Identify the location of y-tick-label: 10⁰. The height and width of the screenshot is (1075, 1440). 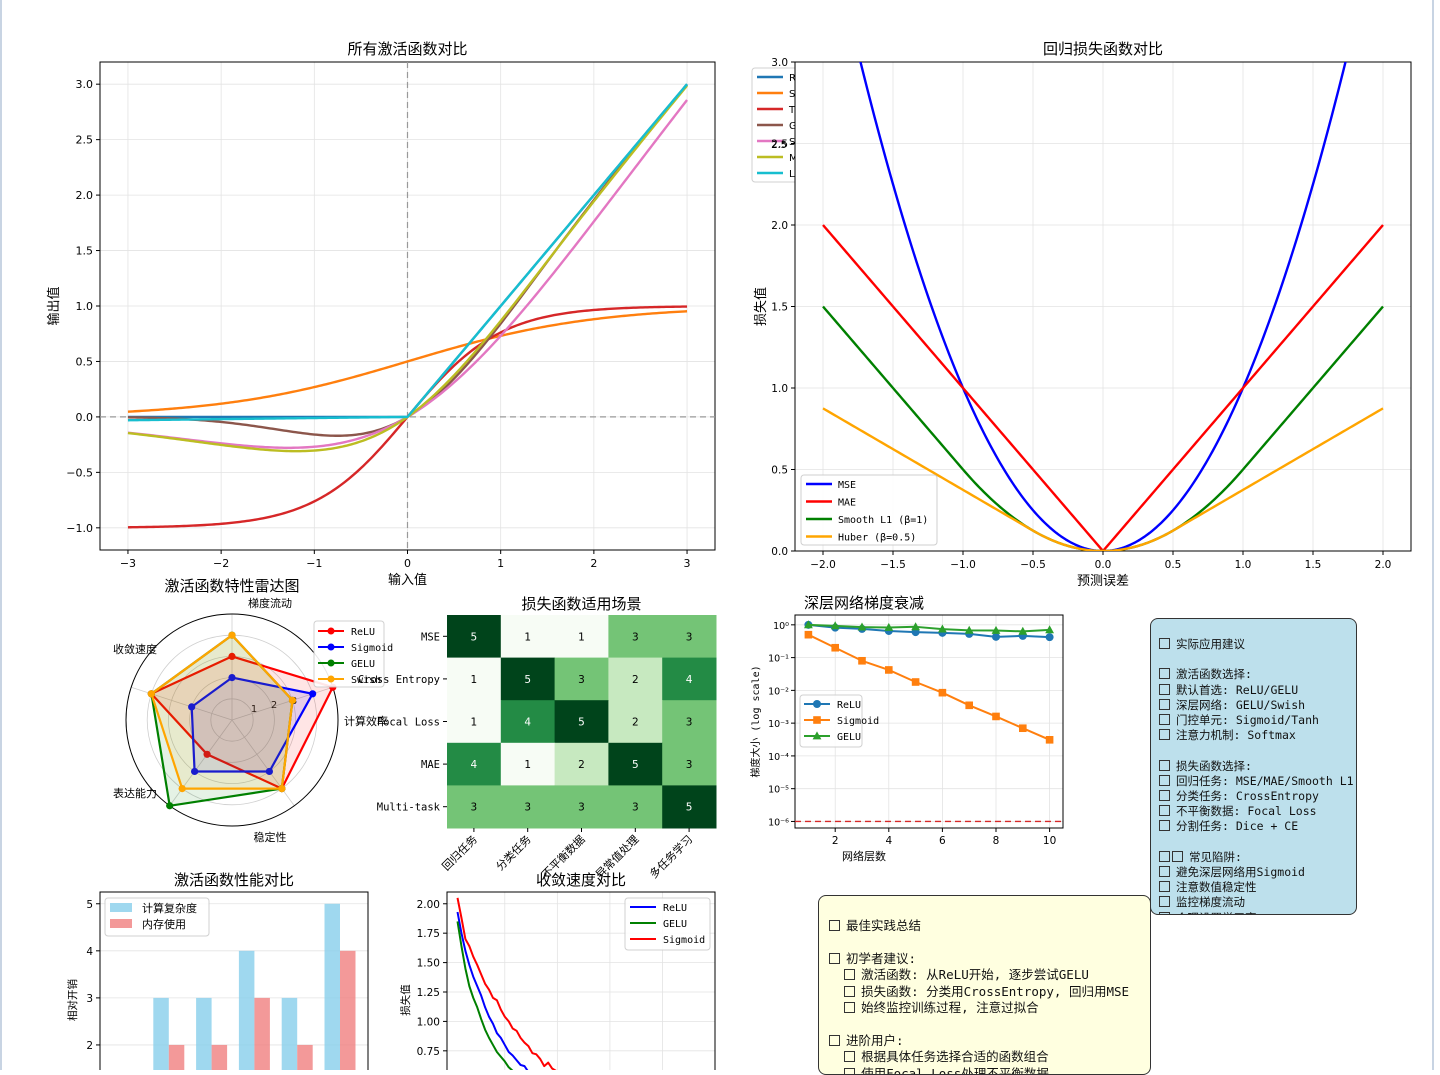
(781, 626).